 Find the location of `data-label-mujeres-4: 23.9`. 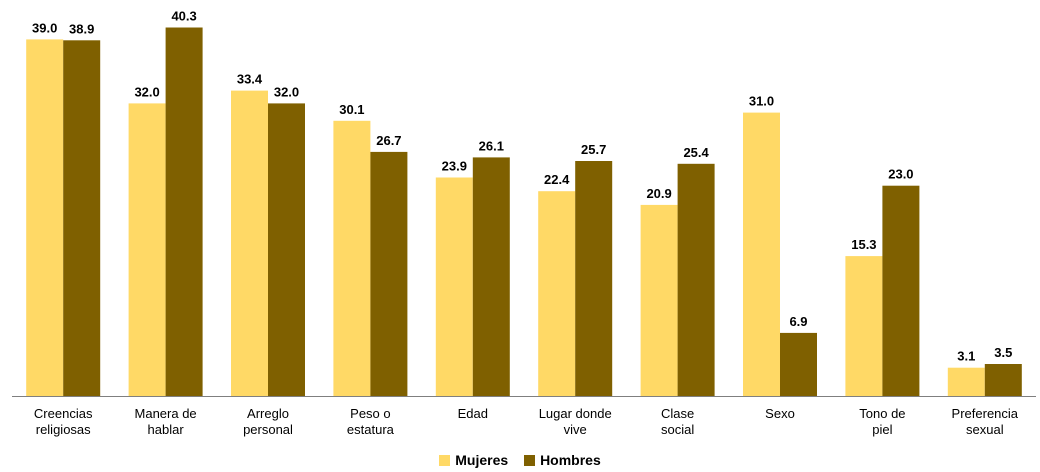

data-label-mujeres-4: 23.9 is located at coordinates (454, 166).